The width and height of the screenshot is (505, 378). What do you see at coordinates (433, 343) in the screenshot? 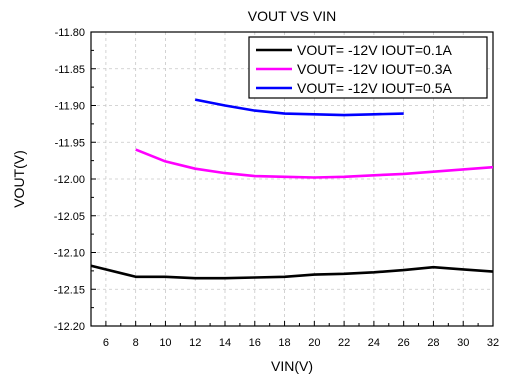
I see `x-tick-label: 28` at bounding box center [433, 343].